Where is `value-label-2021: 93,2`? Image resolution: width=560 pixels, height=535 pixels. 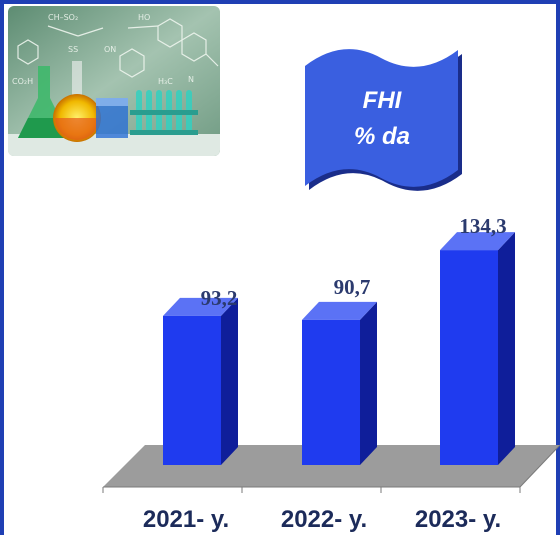 value-label-2021: 93,2 is located at coordinates (219, 298).